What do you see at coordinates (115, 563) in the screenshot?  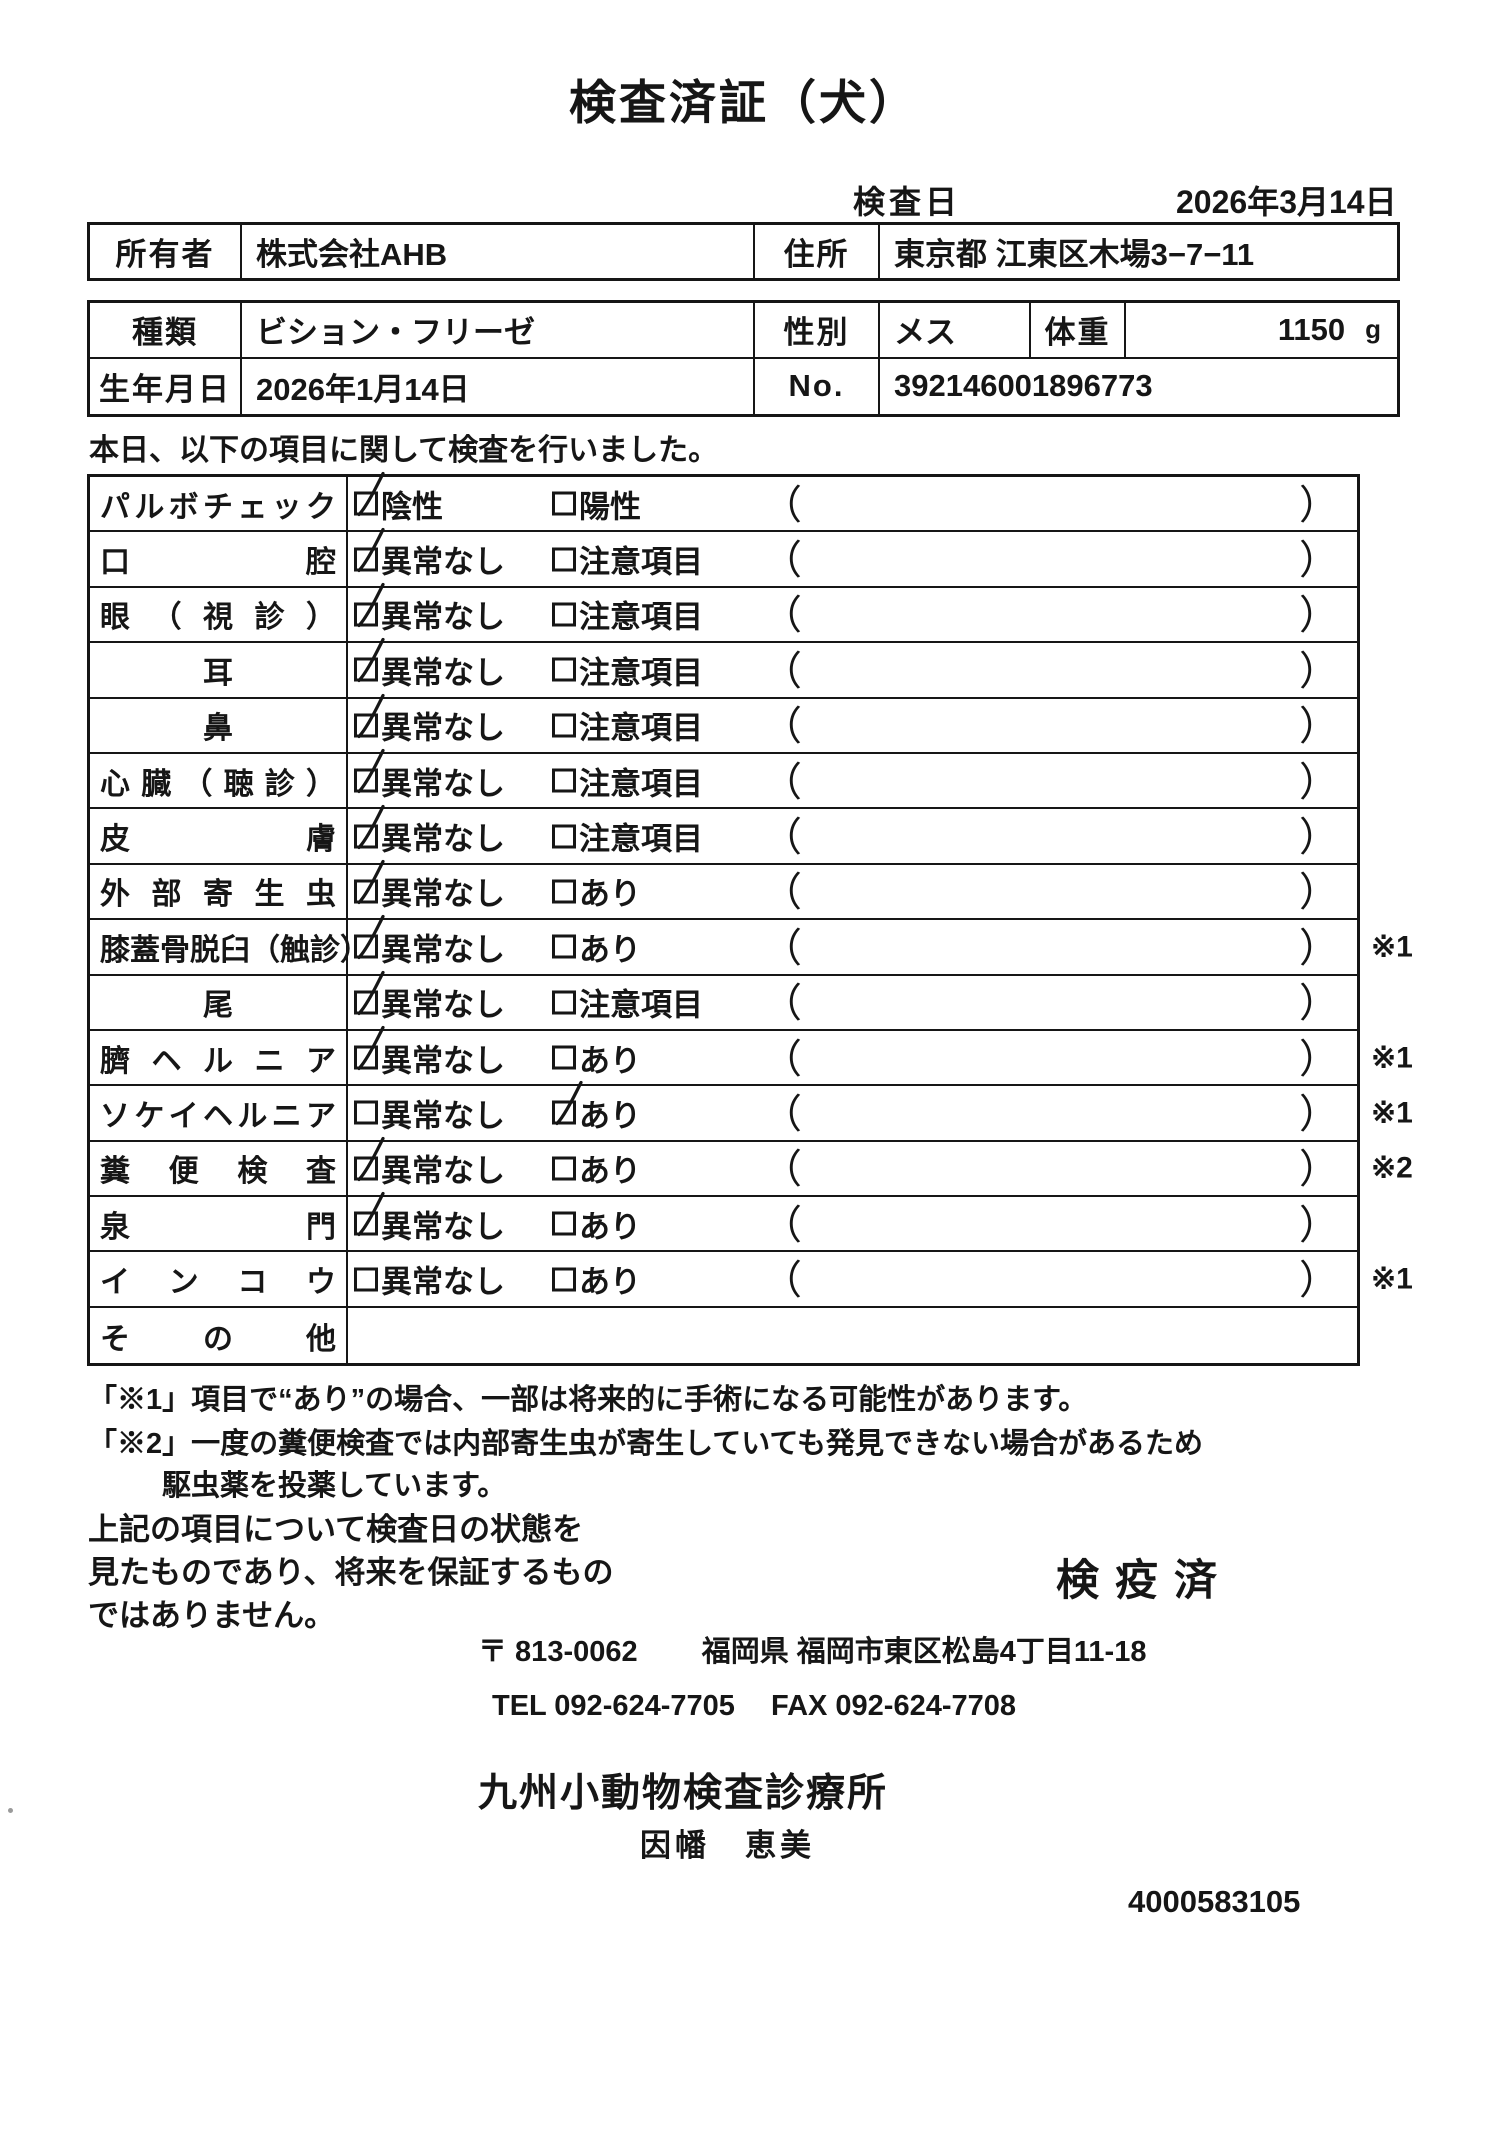 I see `item-char: 口` at bounding box center [115, 563].